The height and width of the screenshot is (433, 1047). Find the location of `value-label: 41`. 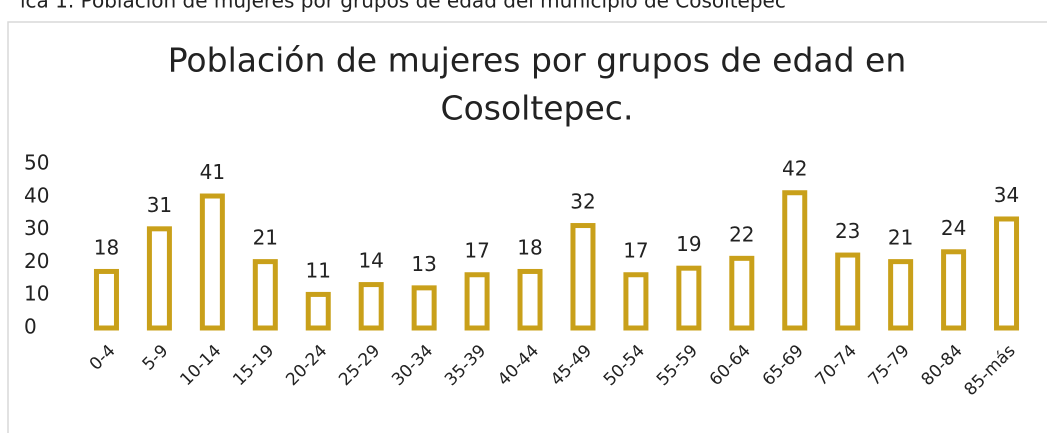

value-label: 41 is located at coordinates (212, 172).